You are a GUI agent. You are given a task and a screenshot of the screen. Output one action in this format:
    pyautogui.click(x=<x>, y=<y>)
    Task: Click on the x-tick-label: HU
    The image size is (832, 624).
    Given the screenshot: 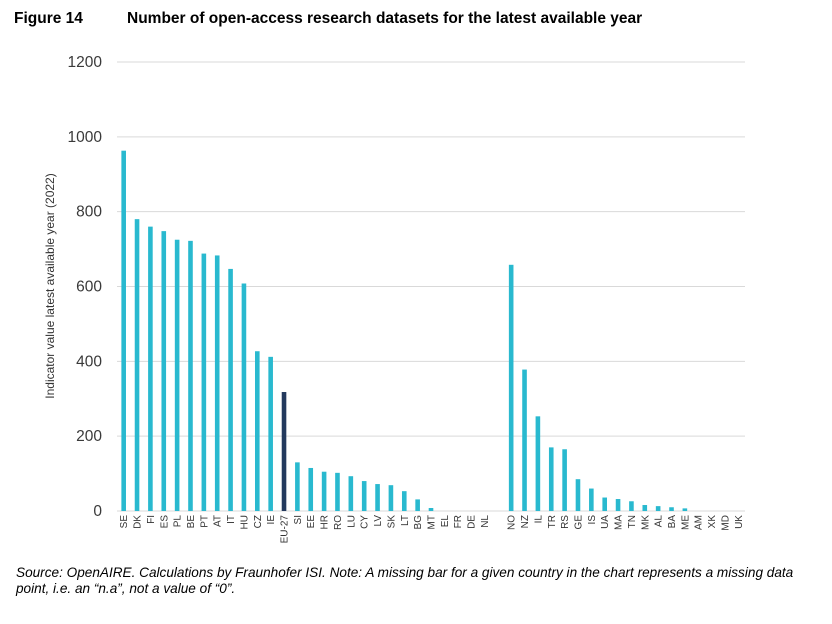 What is the action you would take?
    pyautogui.click(x=244, y=522)
    